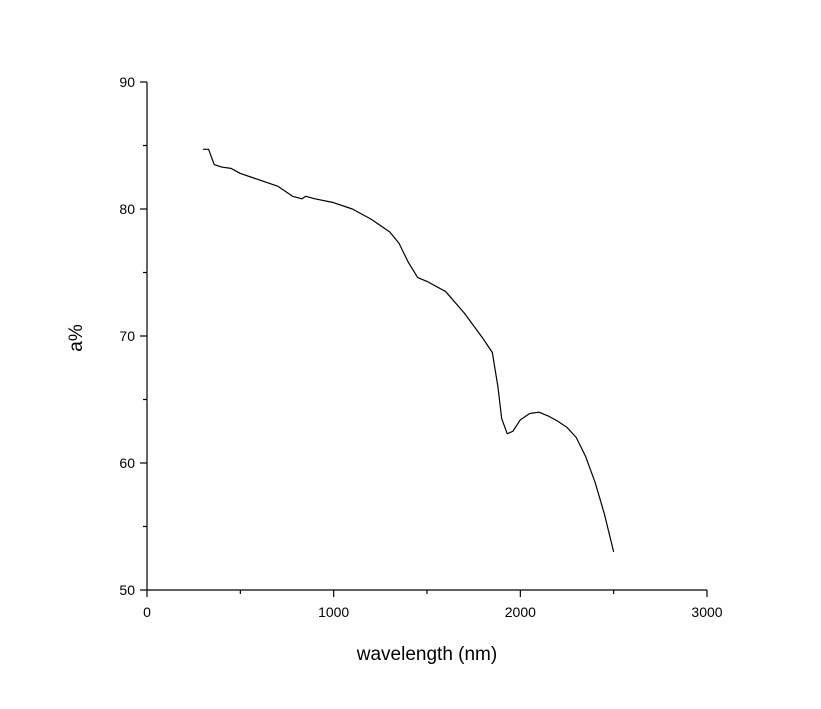  Describe the element at coordinates (520, 612) in the screenshot. I see `x-tick-label: 2000` at that location.